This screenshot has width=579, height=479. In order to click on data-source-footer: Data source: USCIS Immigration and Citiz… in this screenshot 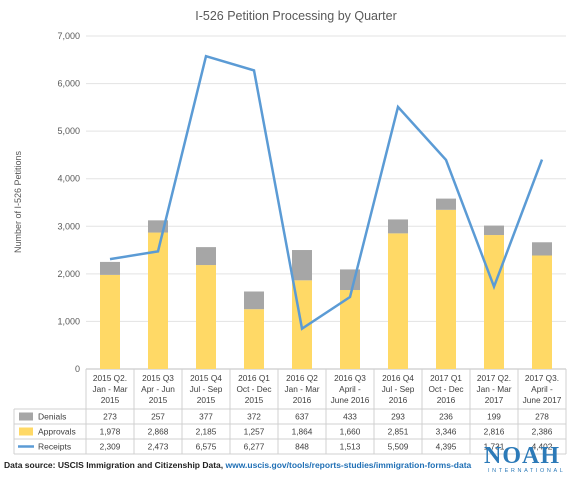, I will do `click(237, 465)`.